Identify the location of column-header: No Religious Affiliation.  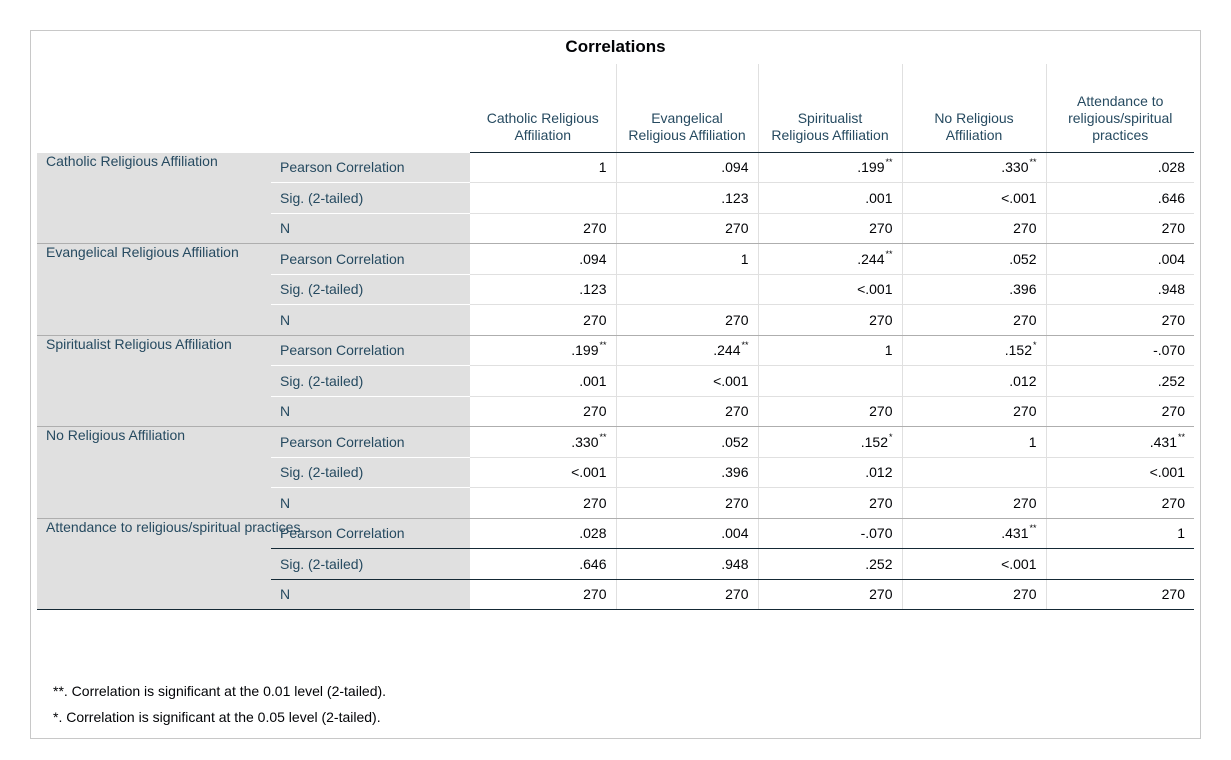
(973, 108).